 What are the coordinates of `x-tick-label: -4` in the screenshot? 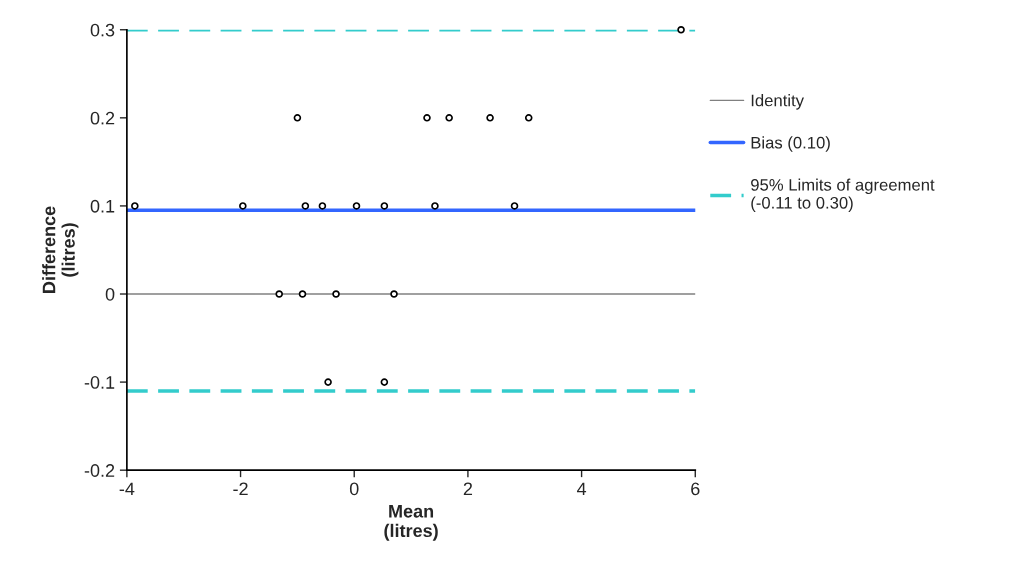 It's located at (127, 489).